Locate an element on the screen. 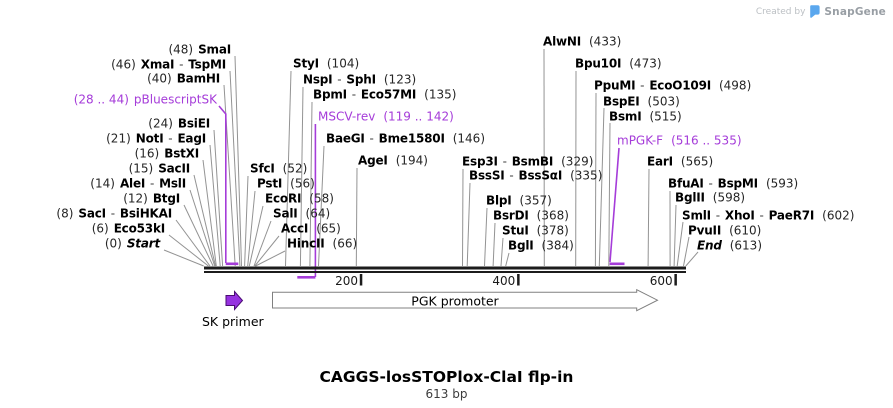 The image size is (893, 408). site-label-NotI-EagI: (21) NotI - EagI is located at coordinates (156, 138).